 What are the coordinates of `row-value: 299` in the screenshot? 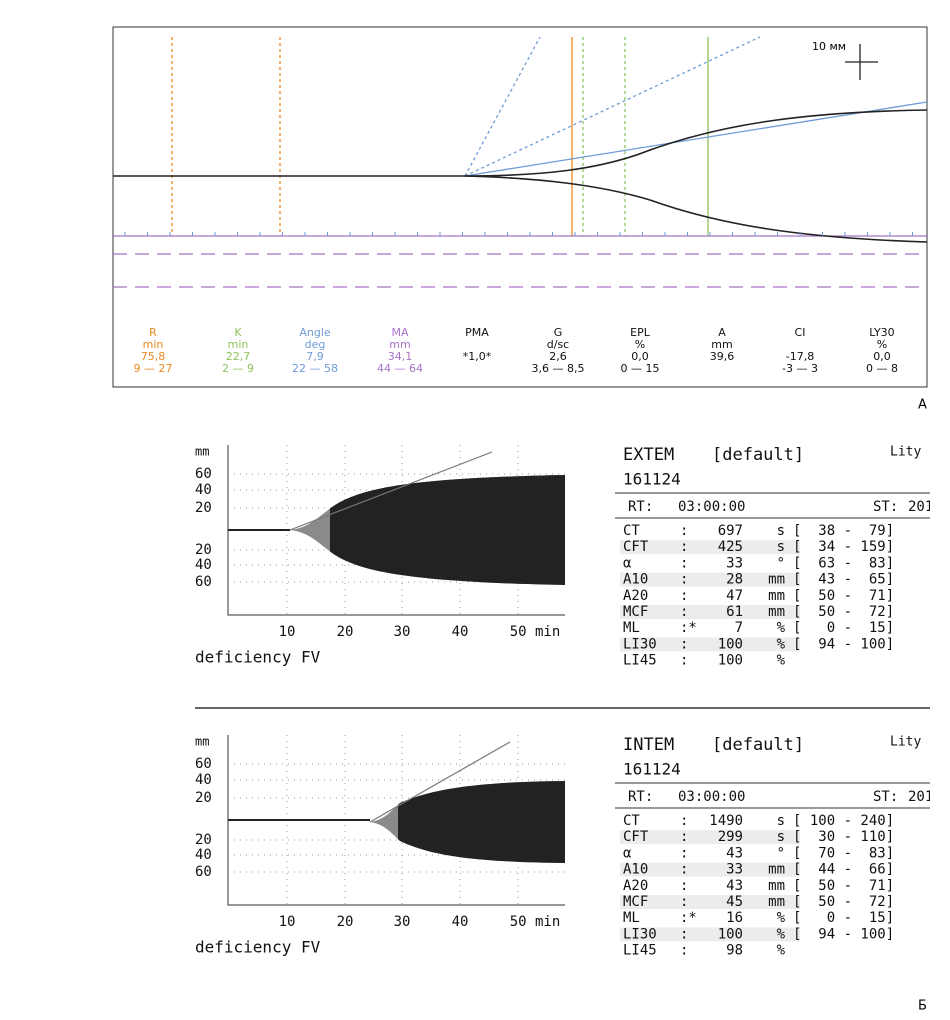 It's located at (730, 837).